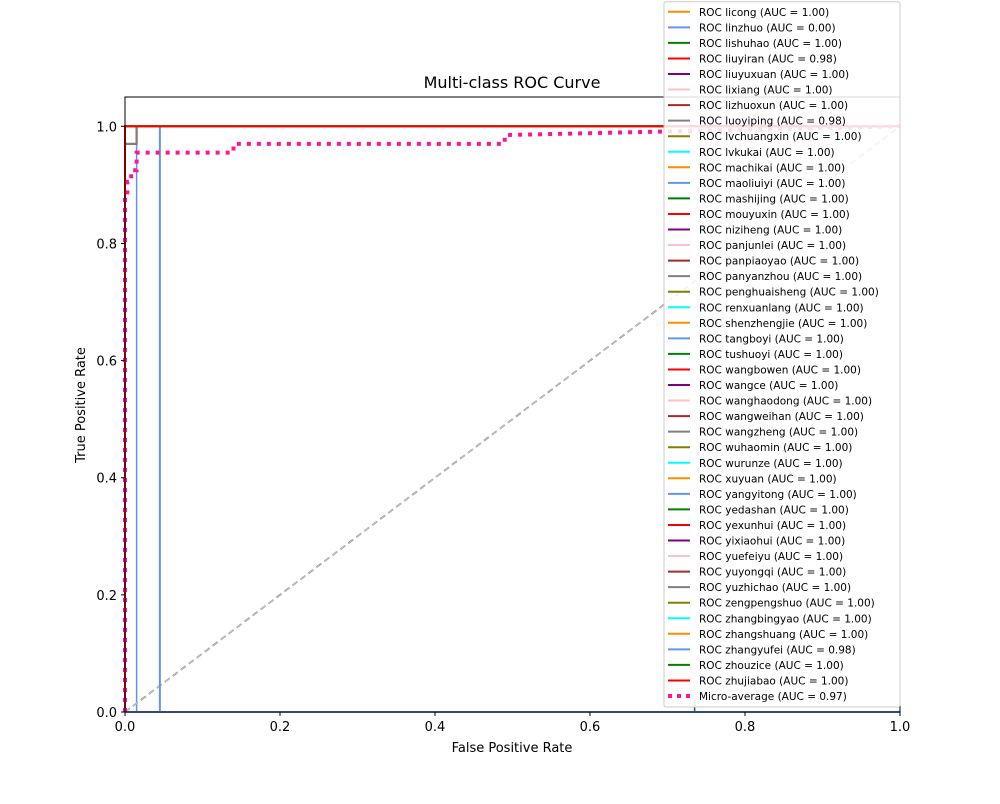  I want to click on legend-label: ROC mashijing (AUC = 1.00), so click(774, 199).